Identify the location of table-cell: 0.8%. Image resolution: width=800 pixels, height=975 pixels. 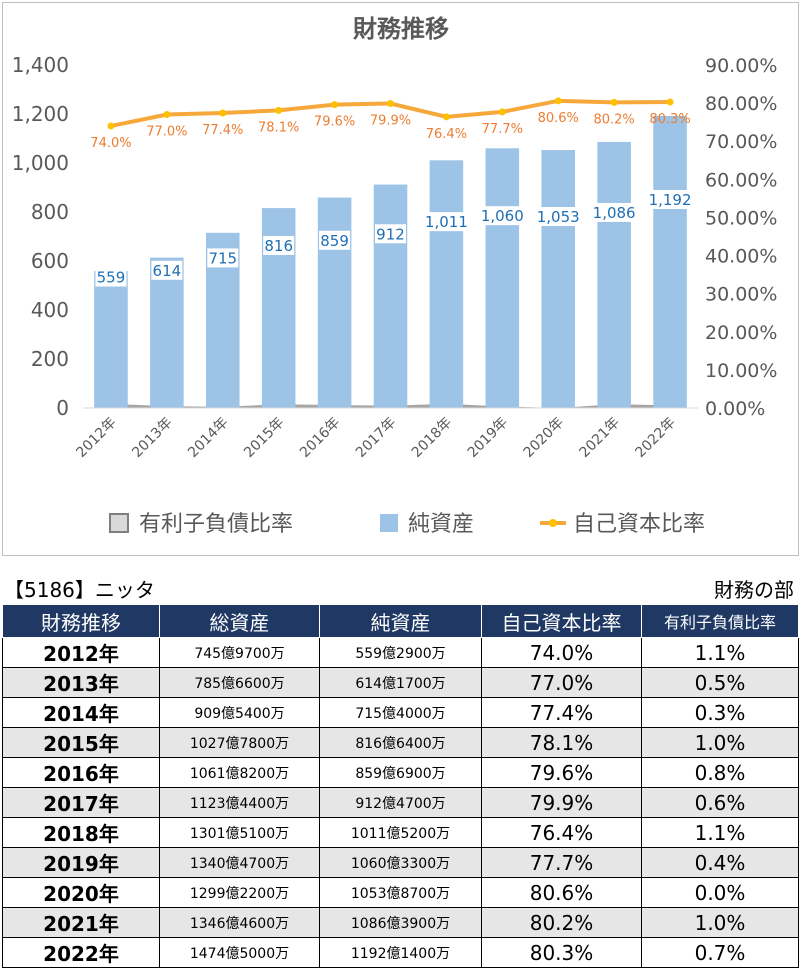
(720, 772).